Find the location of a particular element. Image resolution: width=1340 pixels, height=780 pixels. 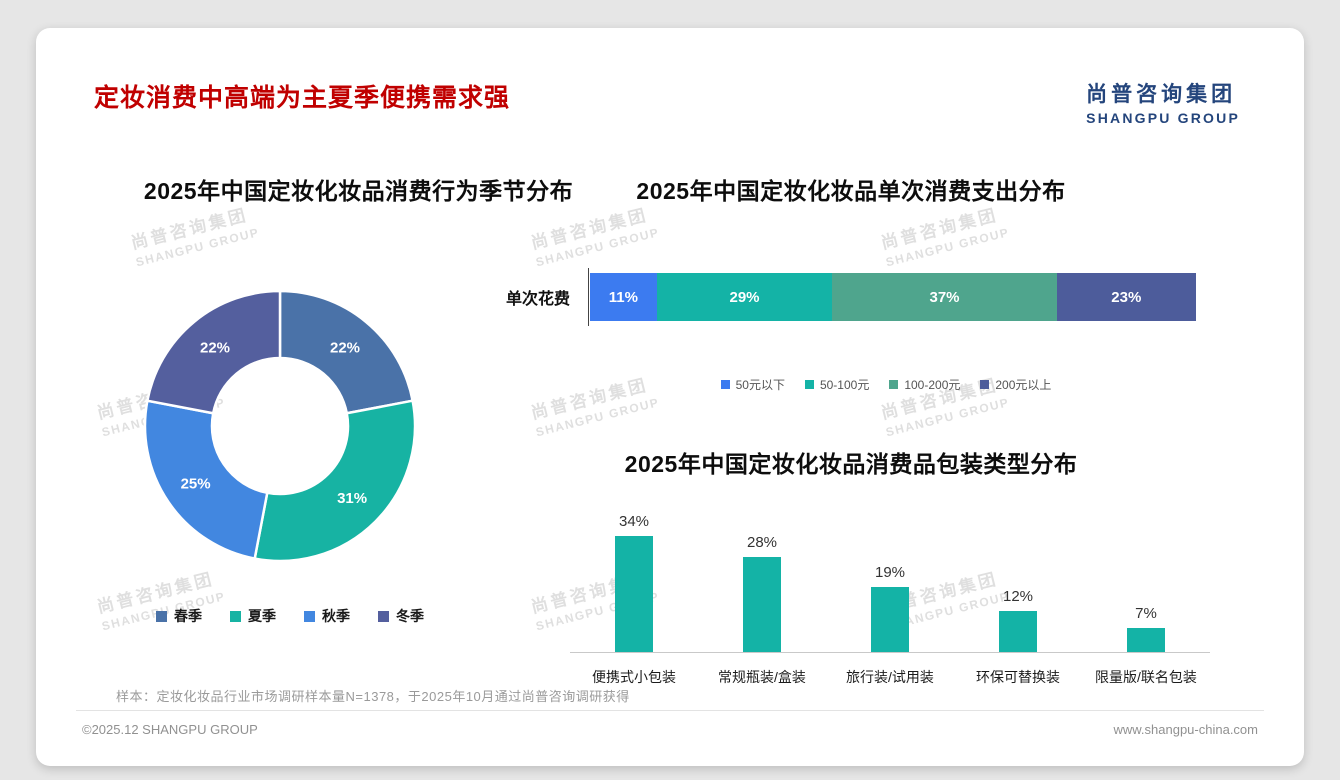

bar-category-label: 旅行装/试用装 is located at coordinates (890, 677).